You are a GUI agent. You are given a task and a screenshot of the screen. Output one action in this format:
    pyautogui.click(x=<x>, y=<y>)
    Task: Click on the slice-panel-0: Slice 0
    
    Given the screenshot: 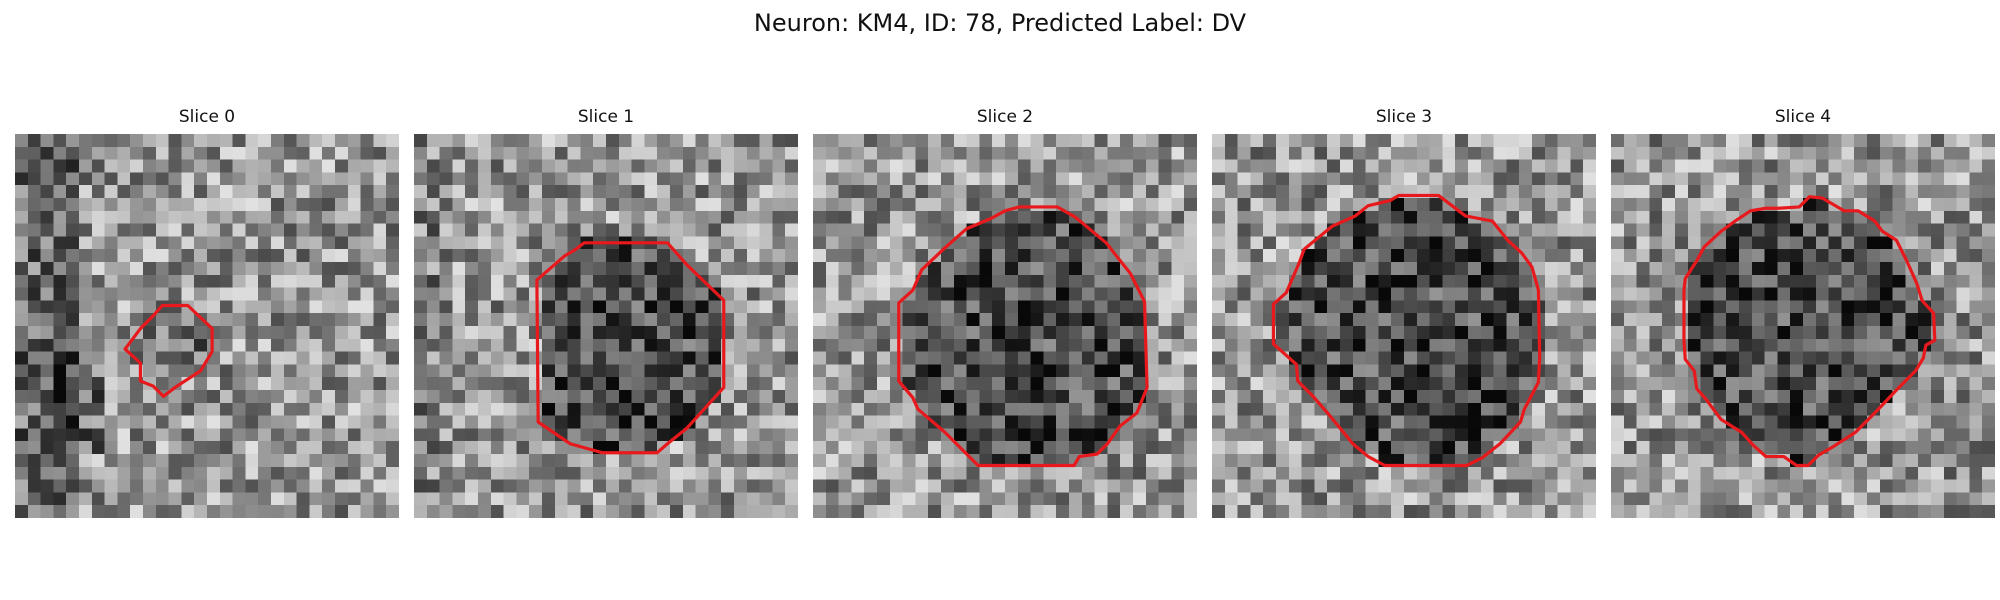 What is the action you would take?
    pyautogui.click(x=207, y=316)
    